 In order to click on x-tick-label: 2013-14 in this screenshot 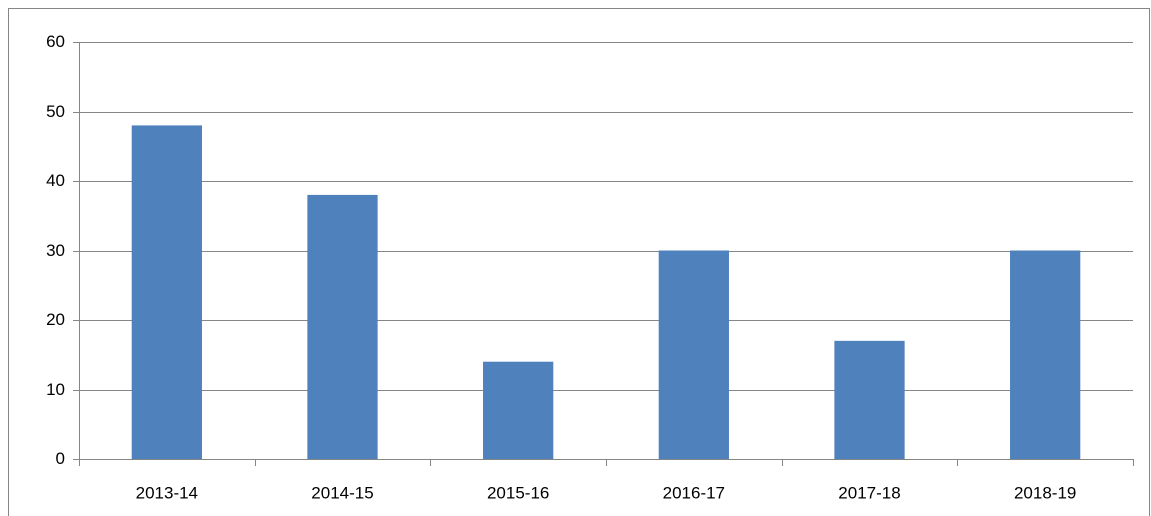, I will do `click(167, 492)`.